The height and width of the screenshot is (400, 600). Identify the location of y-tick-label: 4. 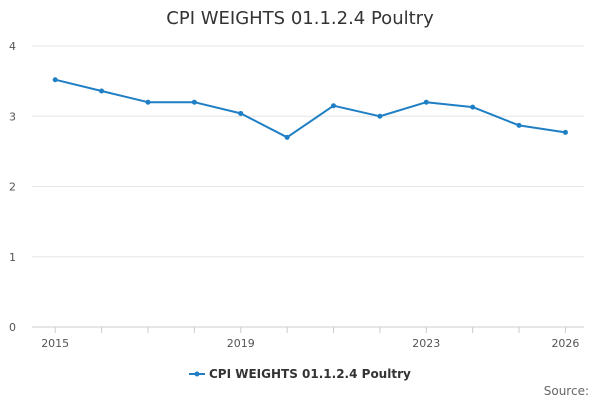
(12, 46).